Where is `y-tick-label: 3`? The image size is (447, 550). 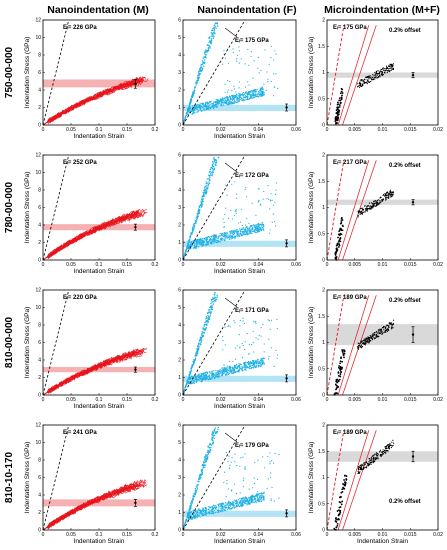 y-tick-label: 3 is located at coordinates (179, 73).